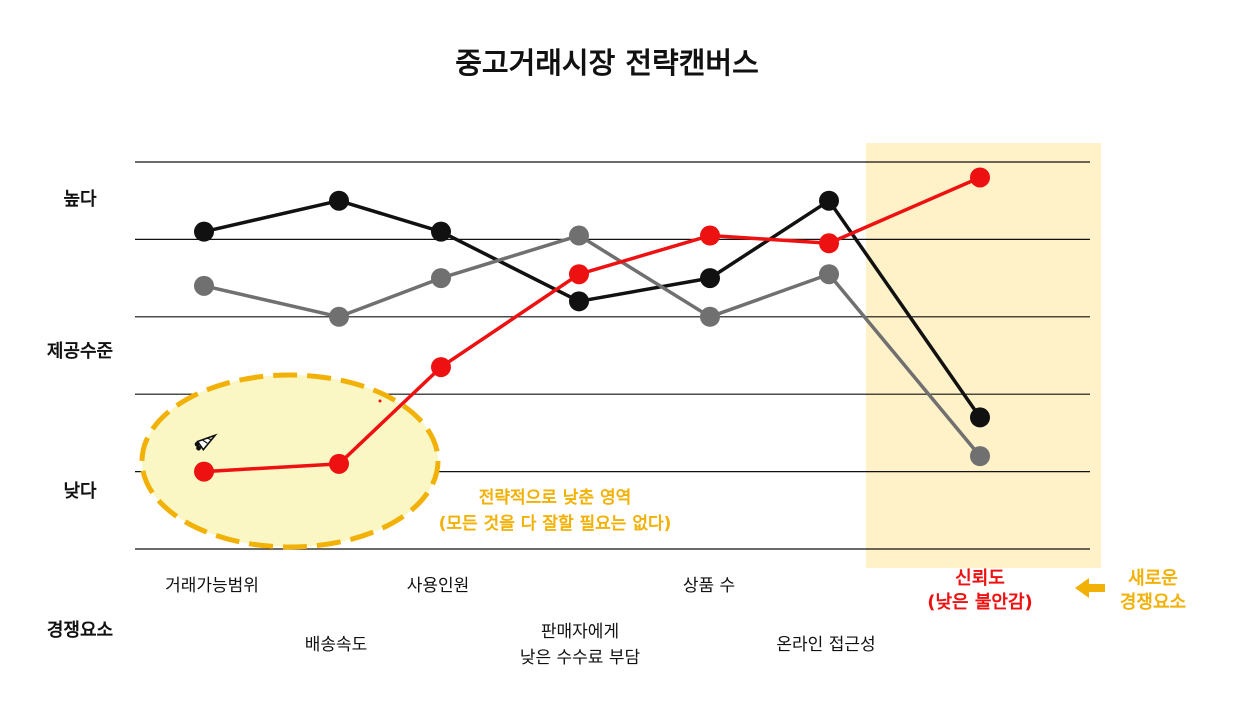 This screenshot has width=1240, height=701. What do you see at coordinates (1090, 588) in the screenshot?
I see `arrow-left-icon` at bounding box center [1090, 588].